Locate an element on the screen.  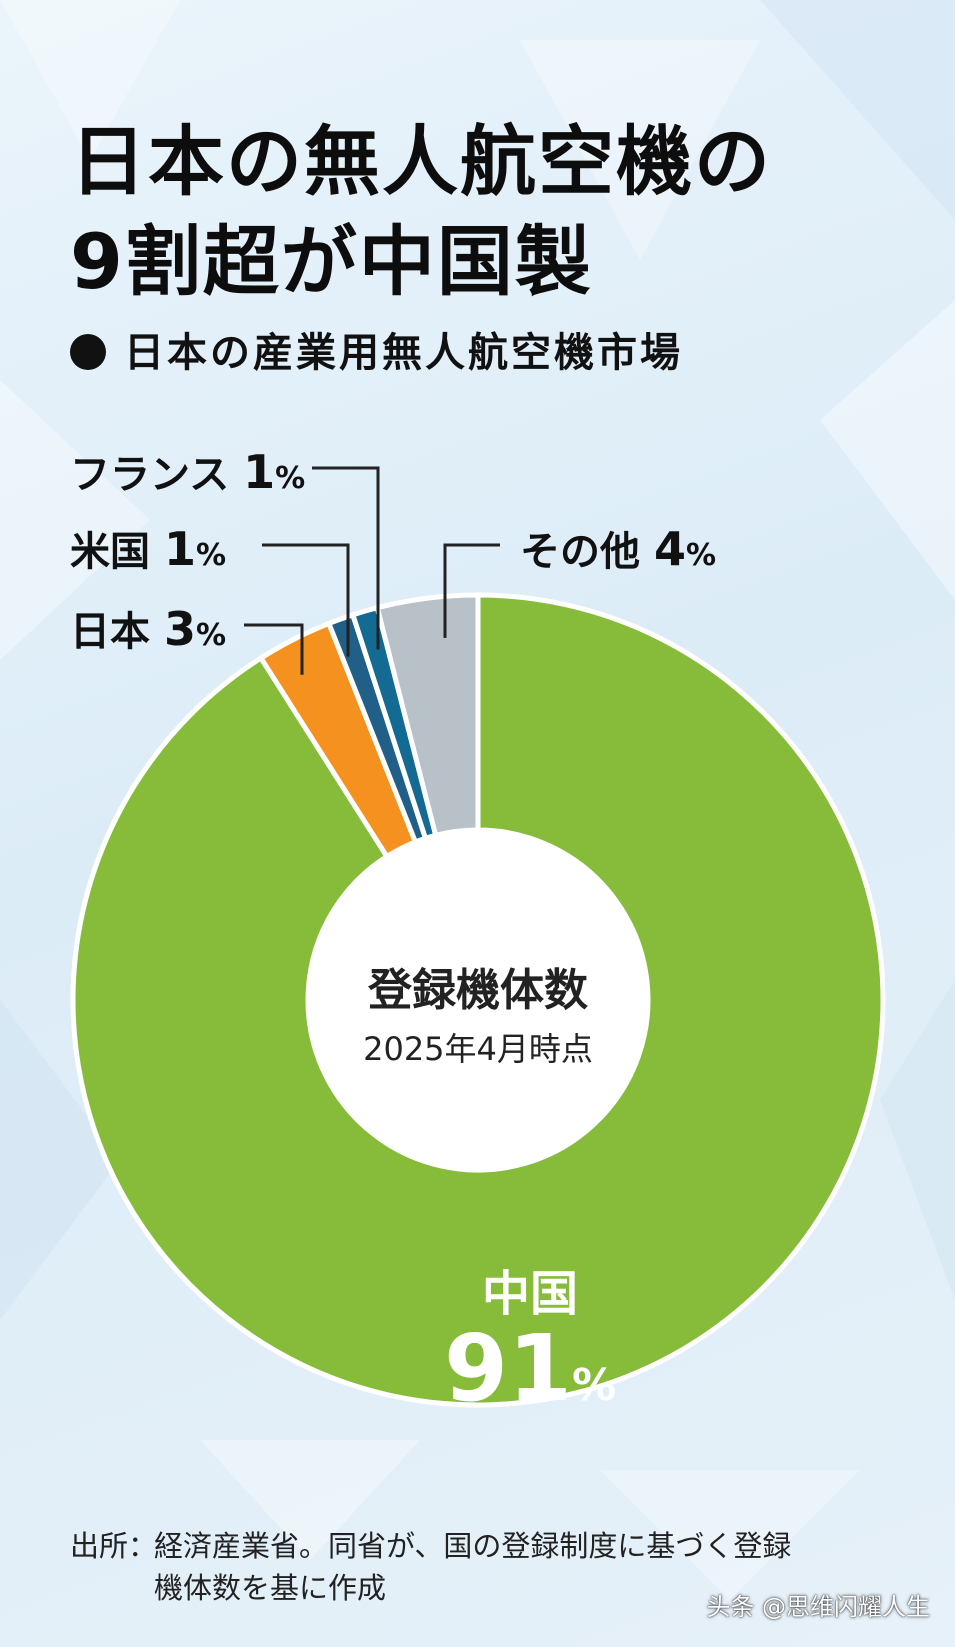
leader-line-usa is located at coordinates (306, 600).